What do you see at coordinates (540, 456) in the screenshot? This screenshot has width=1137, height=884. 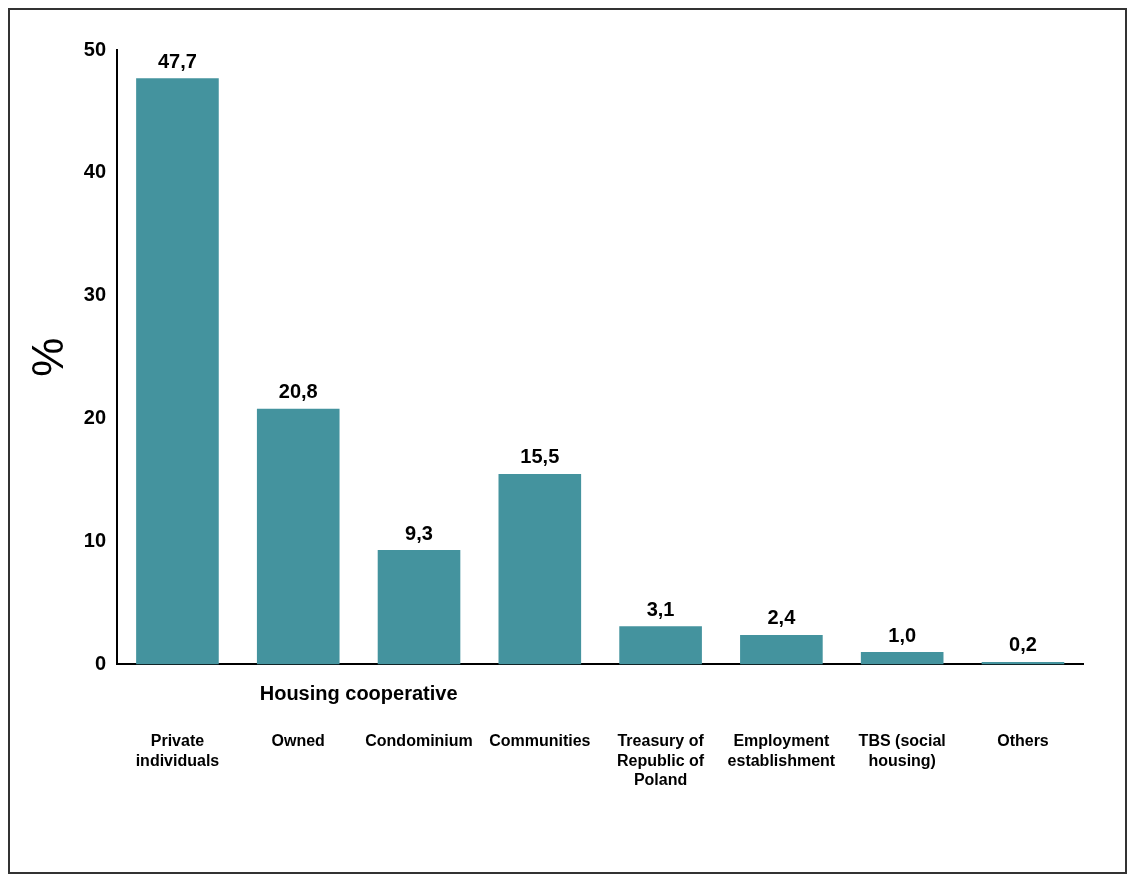 I see `data-label: 15,5` at bounding box center [540, 456].